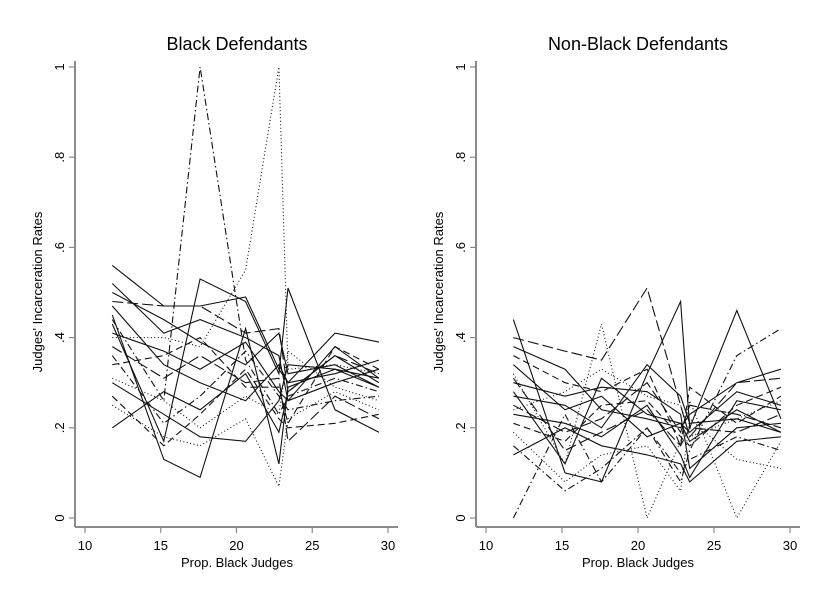 The image size is (830, 603). I want to click on series-lines, so click(647, 403).